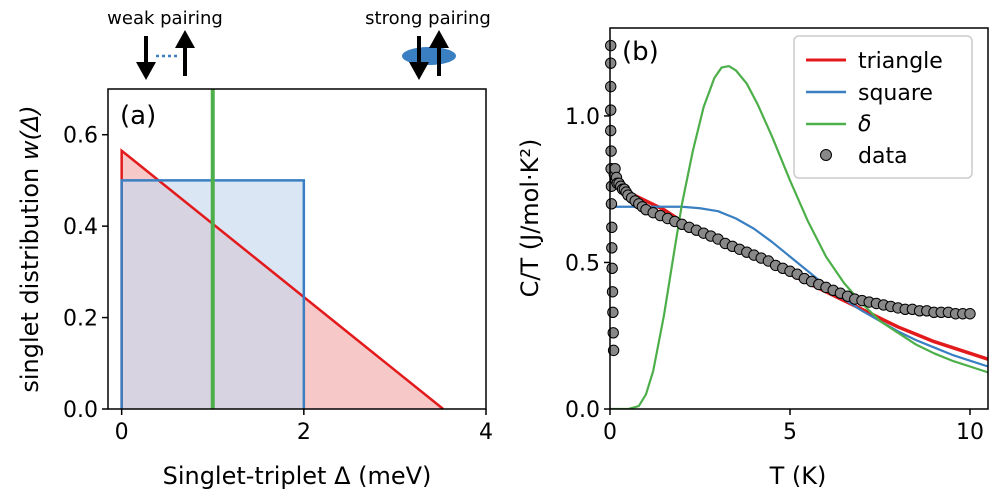 This screenshot has height=499, width=997. What do you see at coordinates (900, 61) in the screenshot?
I see `legend-triangle-label: triangle` at bounding box center [900, 61].